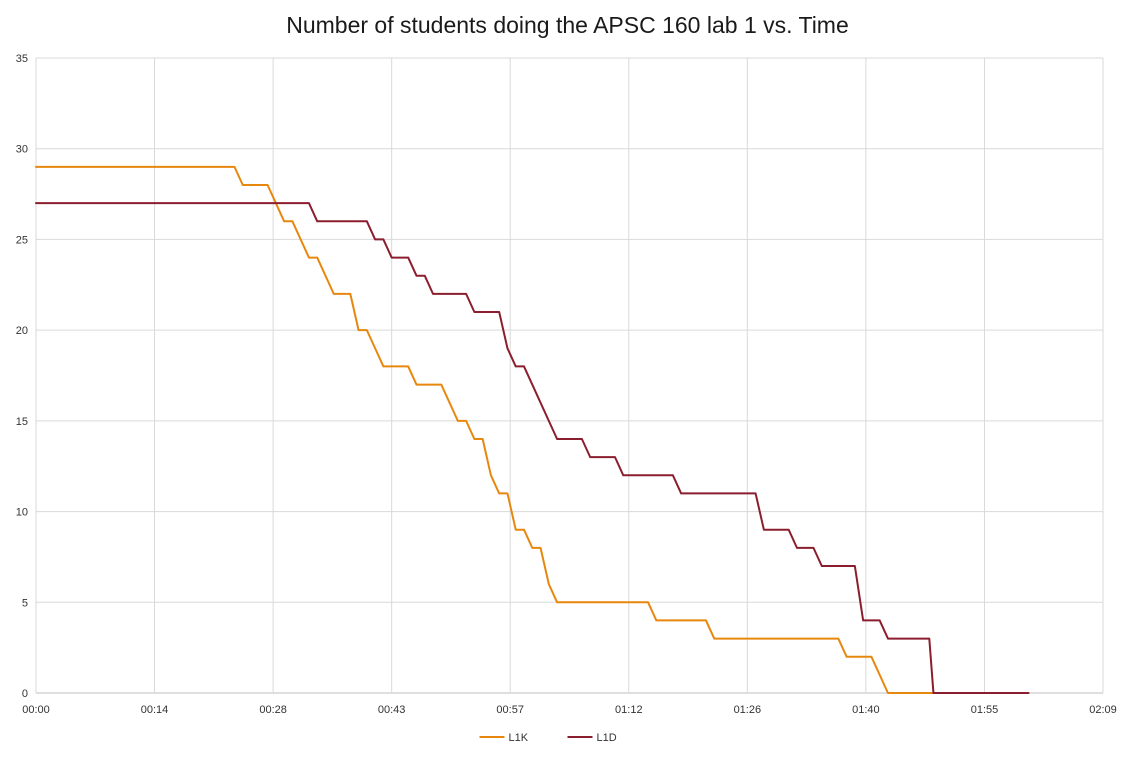 This screenshot has width=1135, height=757. I want to click on x-tick-label: 00:43, so click(392, 710).